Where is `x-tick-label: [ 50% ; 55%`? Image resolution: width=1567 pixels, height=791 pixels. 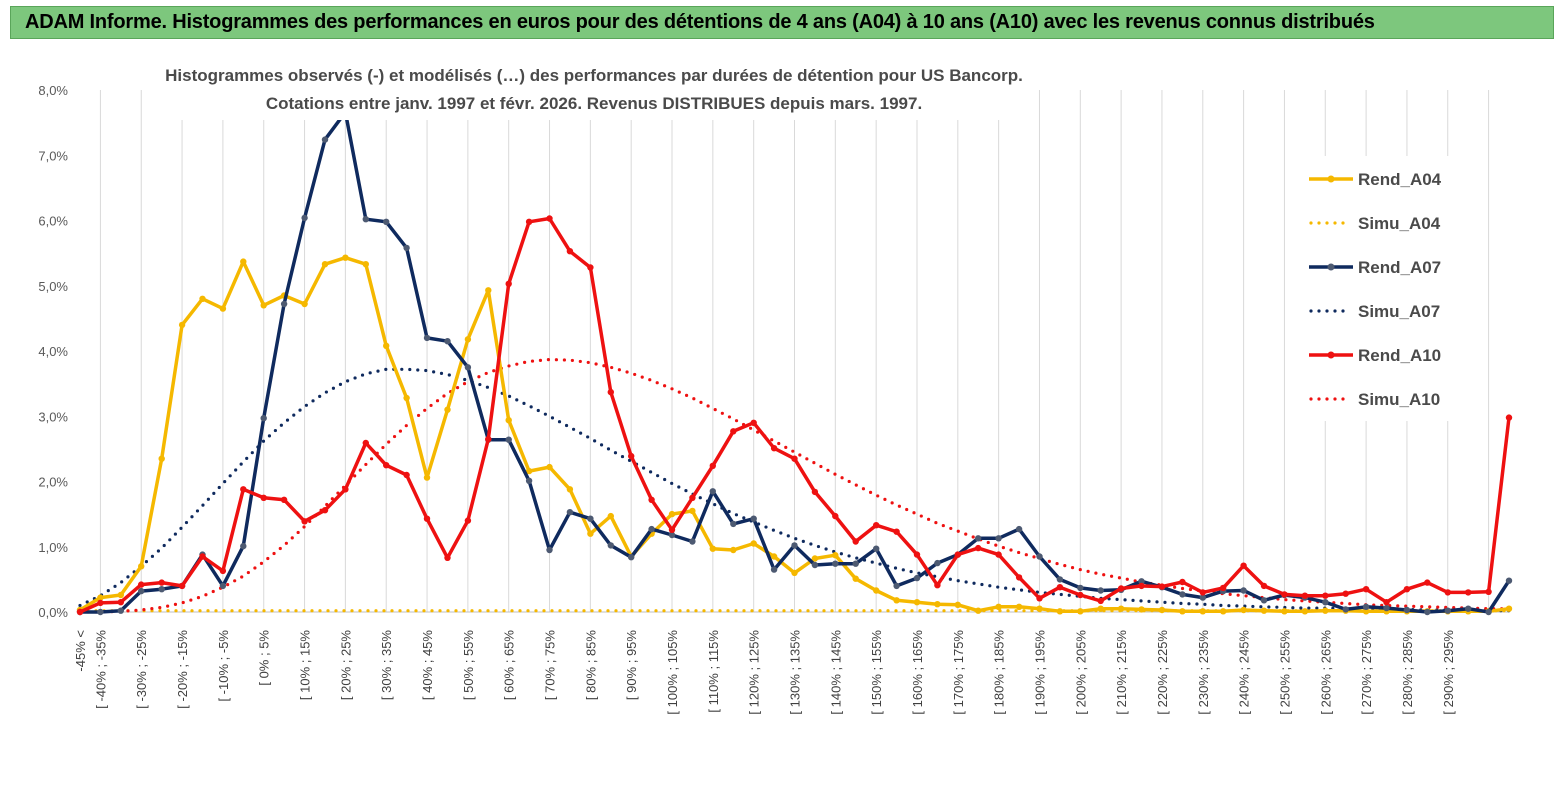 x-tick-label: [ 50% ; 55% is located at coordinates (468, 665).